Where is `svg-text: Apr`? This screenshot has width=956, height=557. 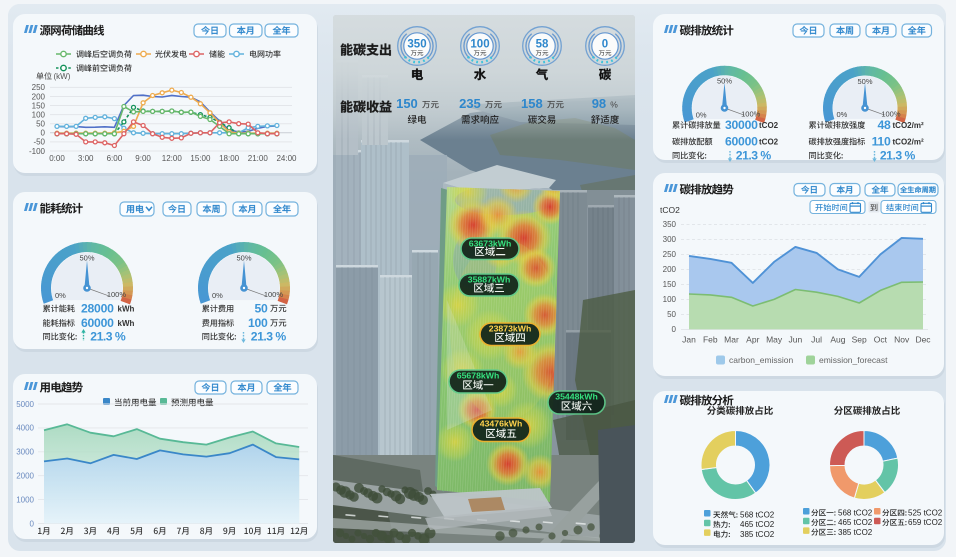 svg-text: Apr is located at coordinates (752, 340).